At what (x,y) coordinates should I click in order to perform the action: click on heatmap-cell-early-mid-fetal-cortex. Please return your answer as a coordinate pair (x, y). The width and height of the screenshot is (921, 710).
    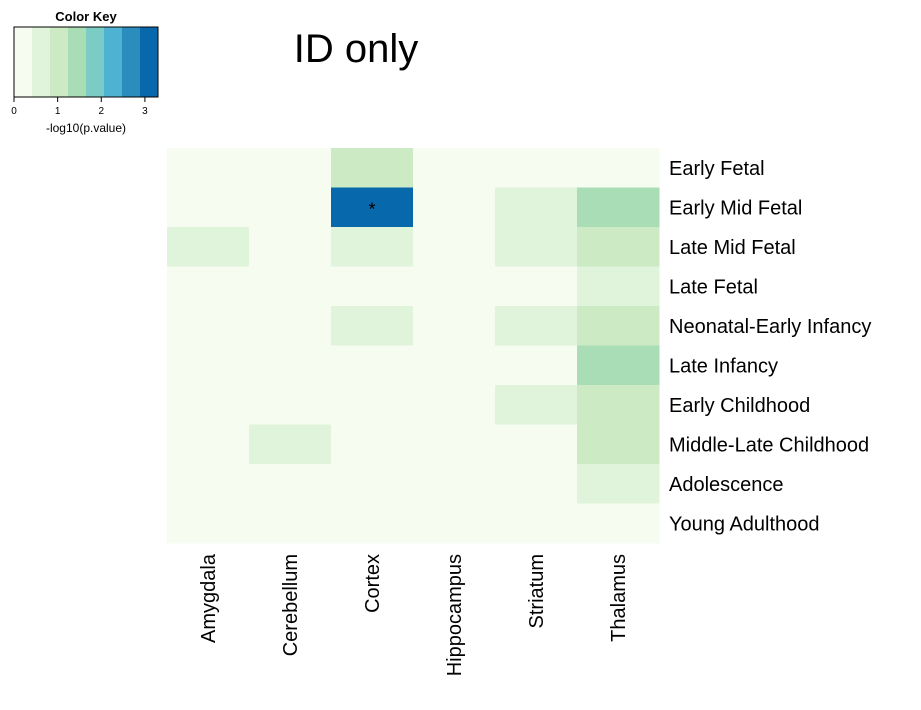
    Looking at the image, I should click on (372, 207).